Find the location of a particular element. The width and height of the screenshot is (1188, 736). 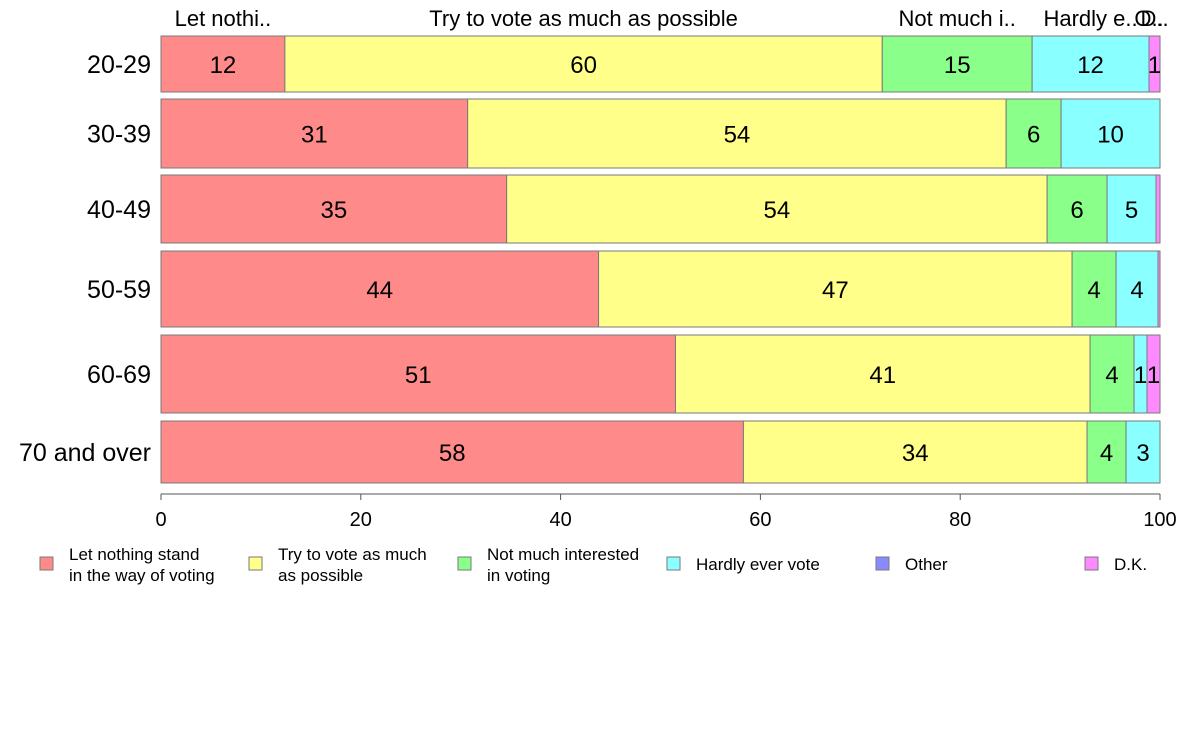

x-tick-label: 80 is located at coordinates (960, 520).